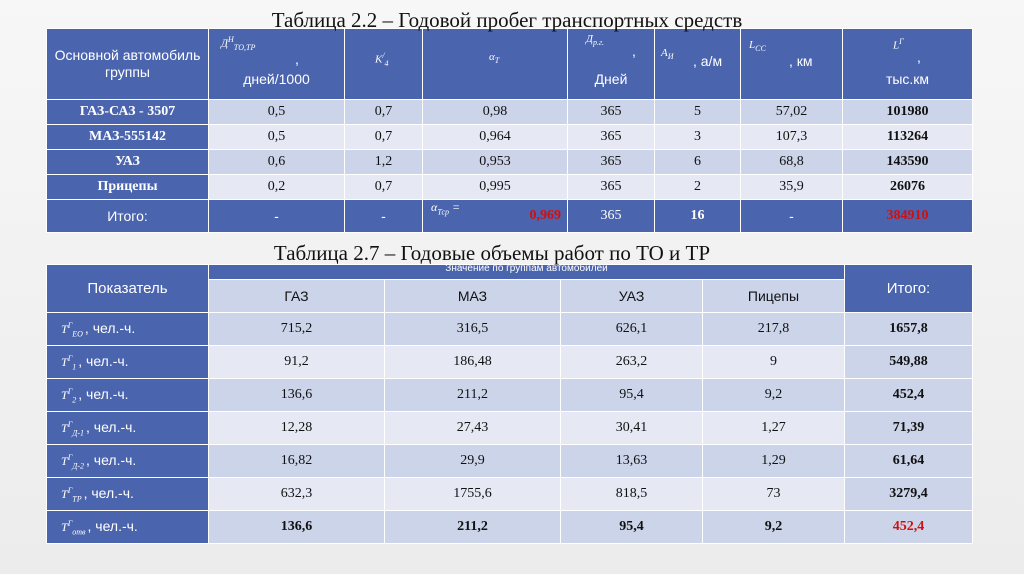 This screenshot has width=1024, height=574. Describe the element at coordinates (296, 329) in the screenshot. I see `cell-gaz: 715,2` at that location.